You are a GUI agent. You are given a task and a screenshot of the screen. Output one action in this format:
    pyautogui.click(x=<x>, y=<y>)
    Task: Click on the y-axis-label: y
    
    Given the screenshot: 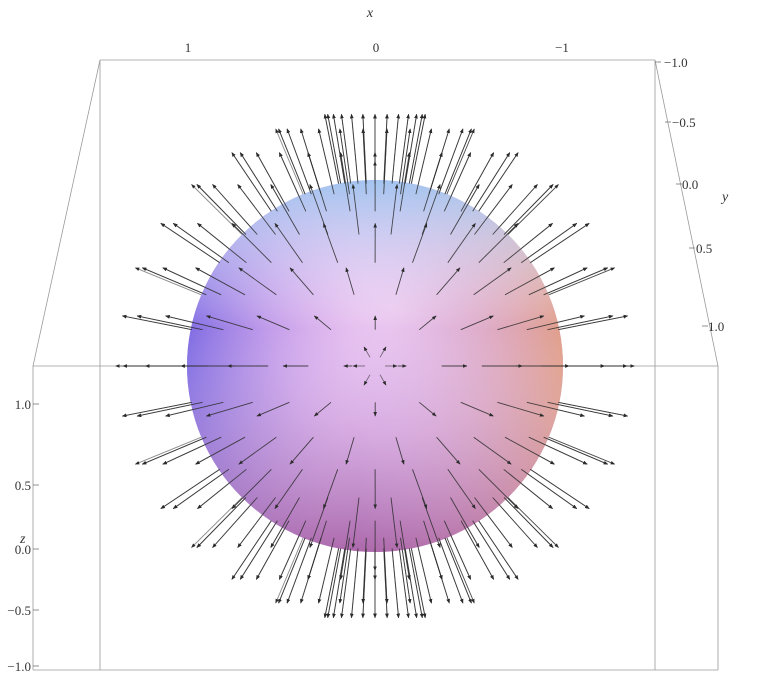 What is the action you would take?
    pyautogui.click(x=724, y=197)
    